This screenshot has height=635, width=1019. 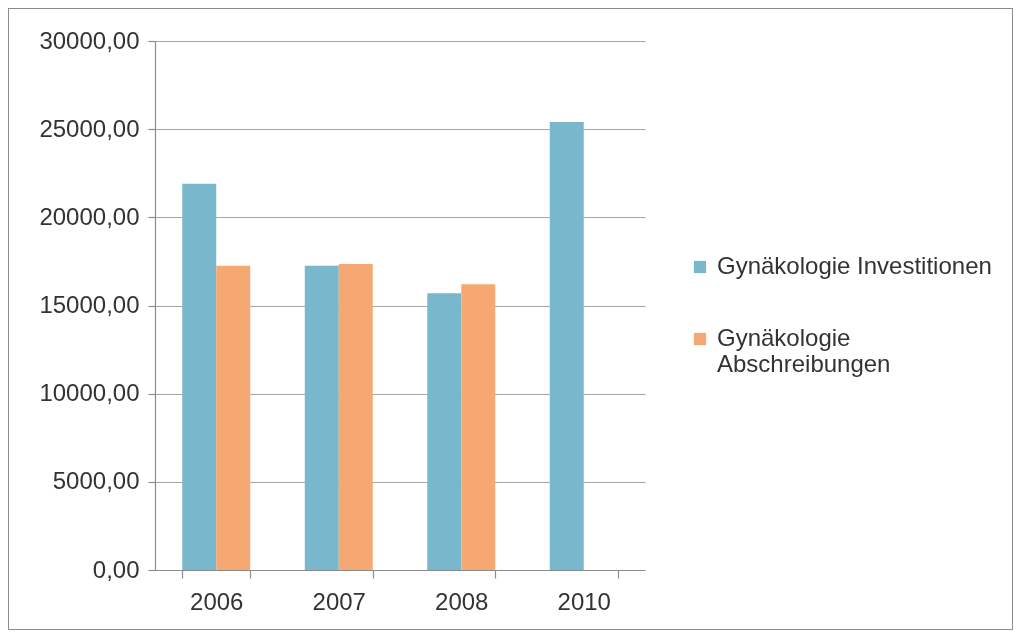 What do you see at coordinates (217, 601) in the screenshot?
I see `x-tick-label: 2006` at bounding box center [217, 601].